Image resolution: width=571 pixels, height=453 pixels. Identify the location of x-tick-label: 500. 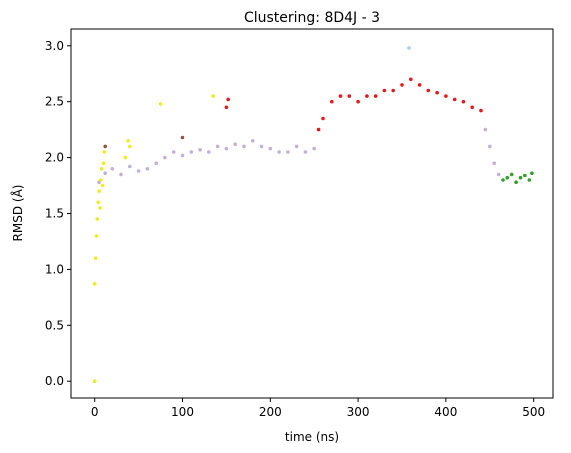
(533, 412).